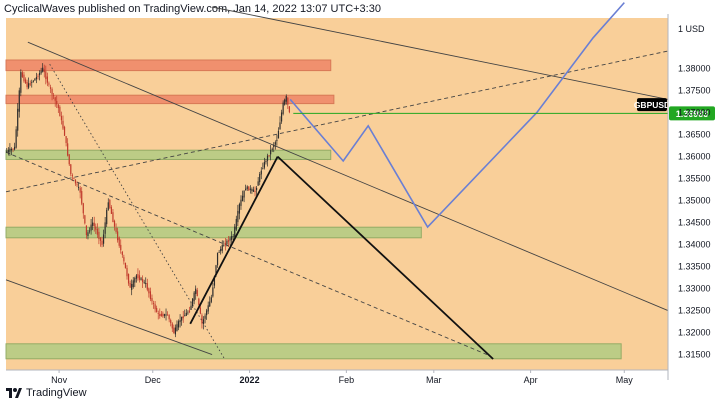 This screenshot has height=405, width=720. What do you see at coordinates (652, 105) in the screenshot?
I see `symbol-label: GBPUSD` at bounding box center [652, 105].